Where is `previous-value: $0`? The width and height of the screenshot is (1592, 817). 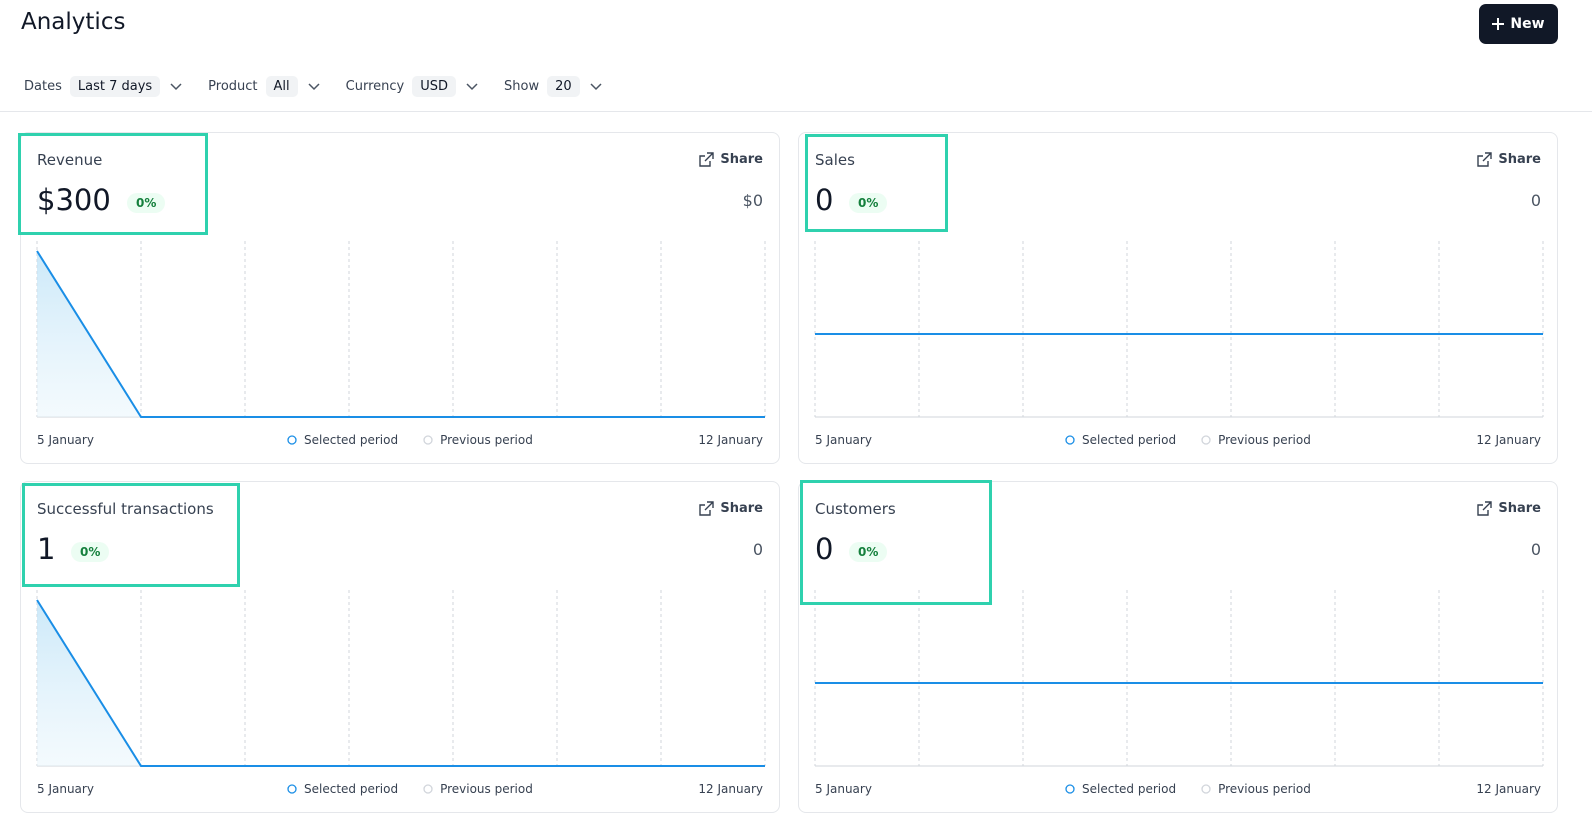
previous-value: $0 is located at coordinates (752, 200).